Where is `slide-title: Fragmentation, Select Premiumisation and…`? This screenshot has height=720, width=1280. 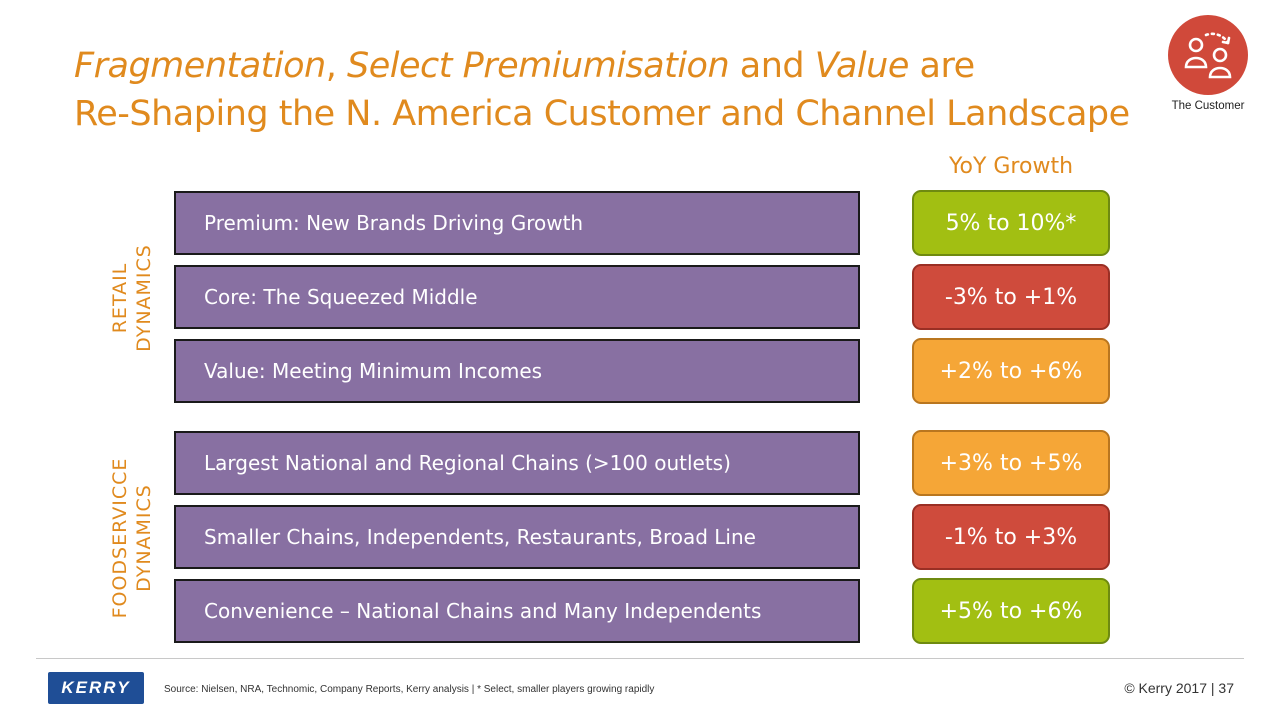 slide-title: Fragmentation, Select Premiumisation and… is located at coordinates (614, 90).